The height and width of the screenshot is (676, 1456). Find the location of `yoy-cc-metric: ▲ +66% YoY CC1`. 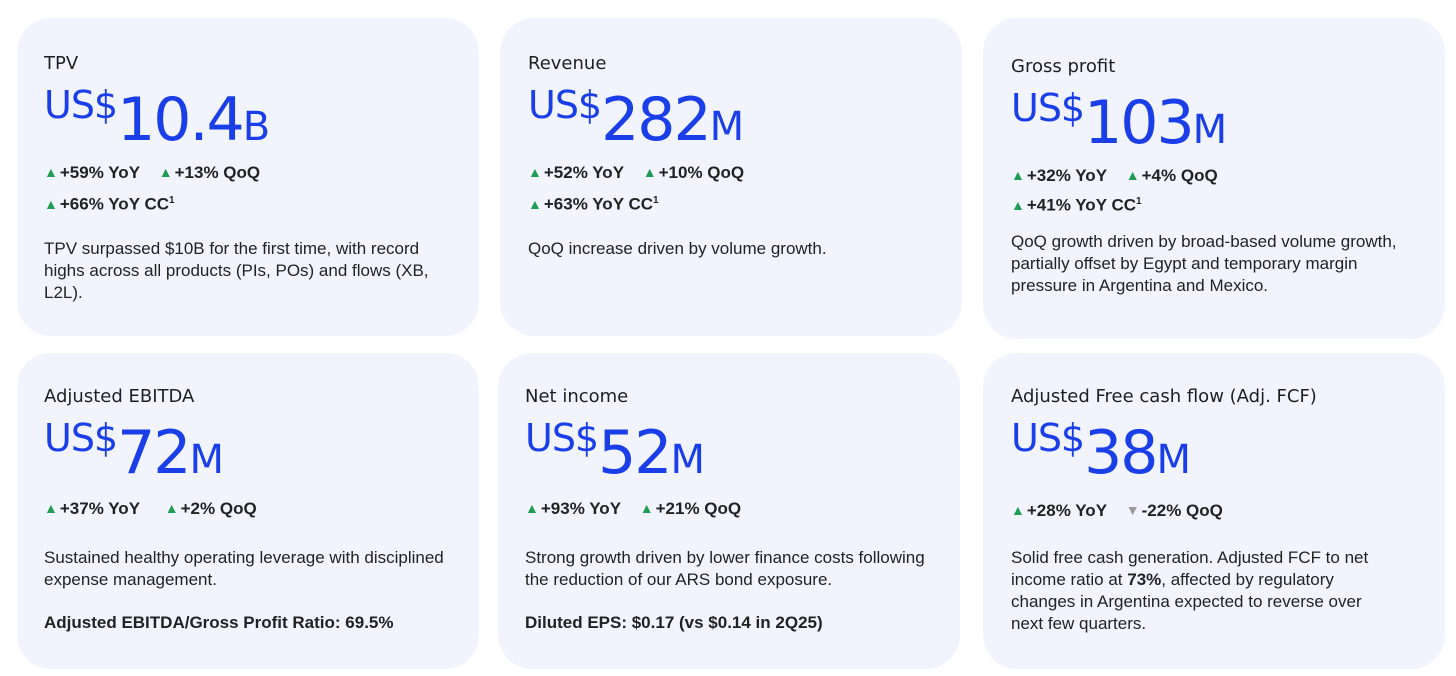

yoy-cc-metric: ▲ +66% YoY CC1 is located at coordinates (109, 203).